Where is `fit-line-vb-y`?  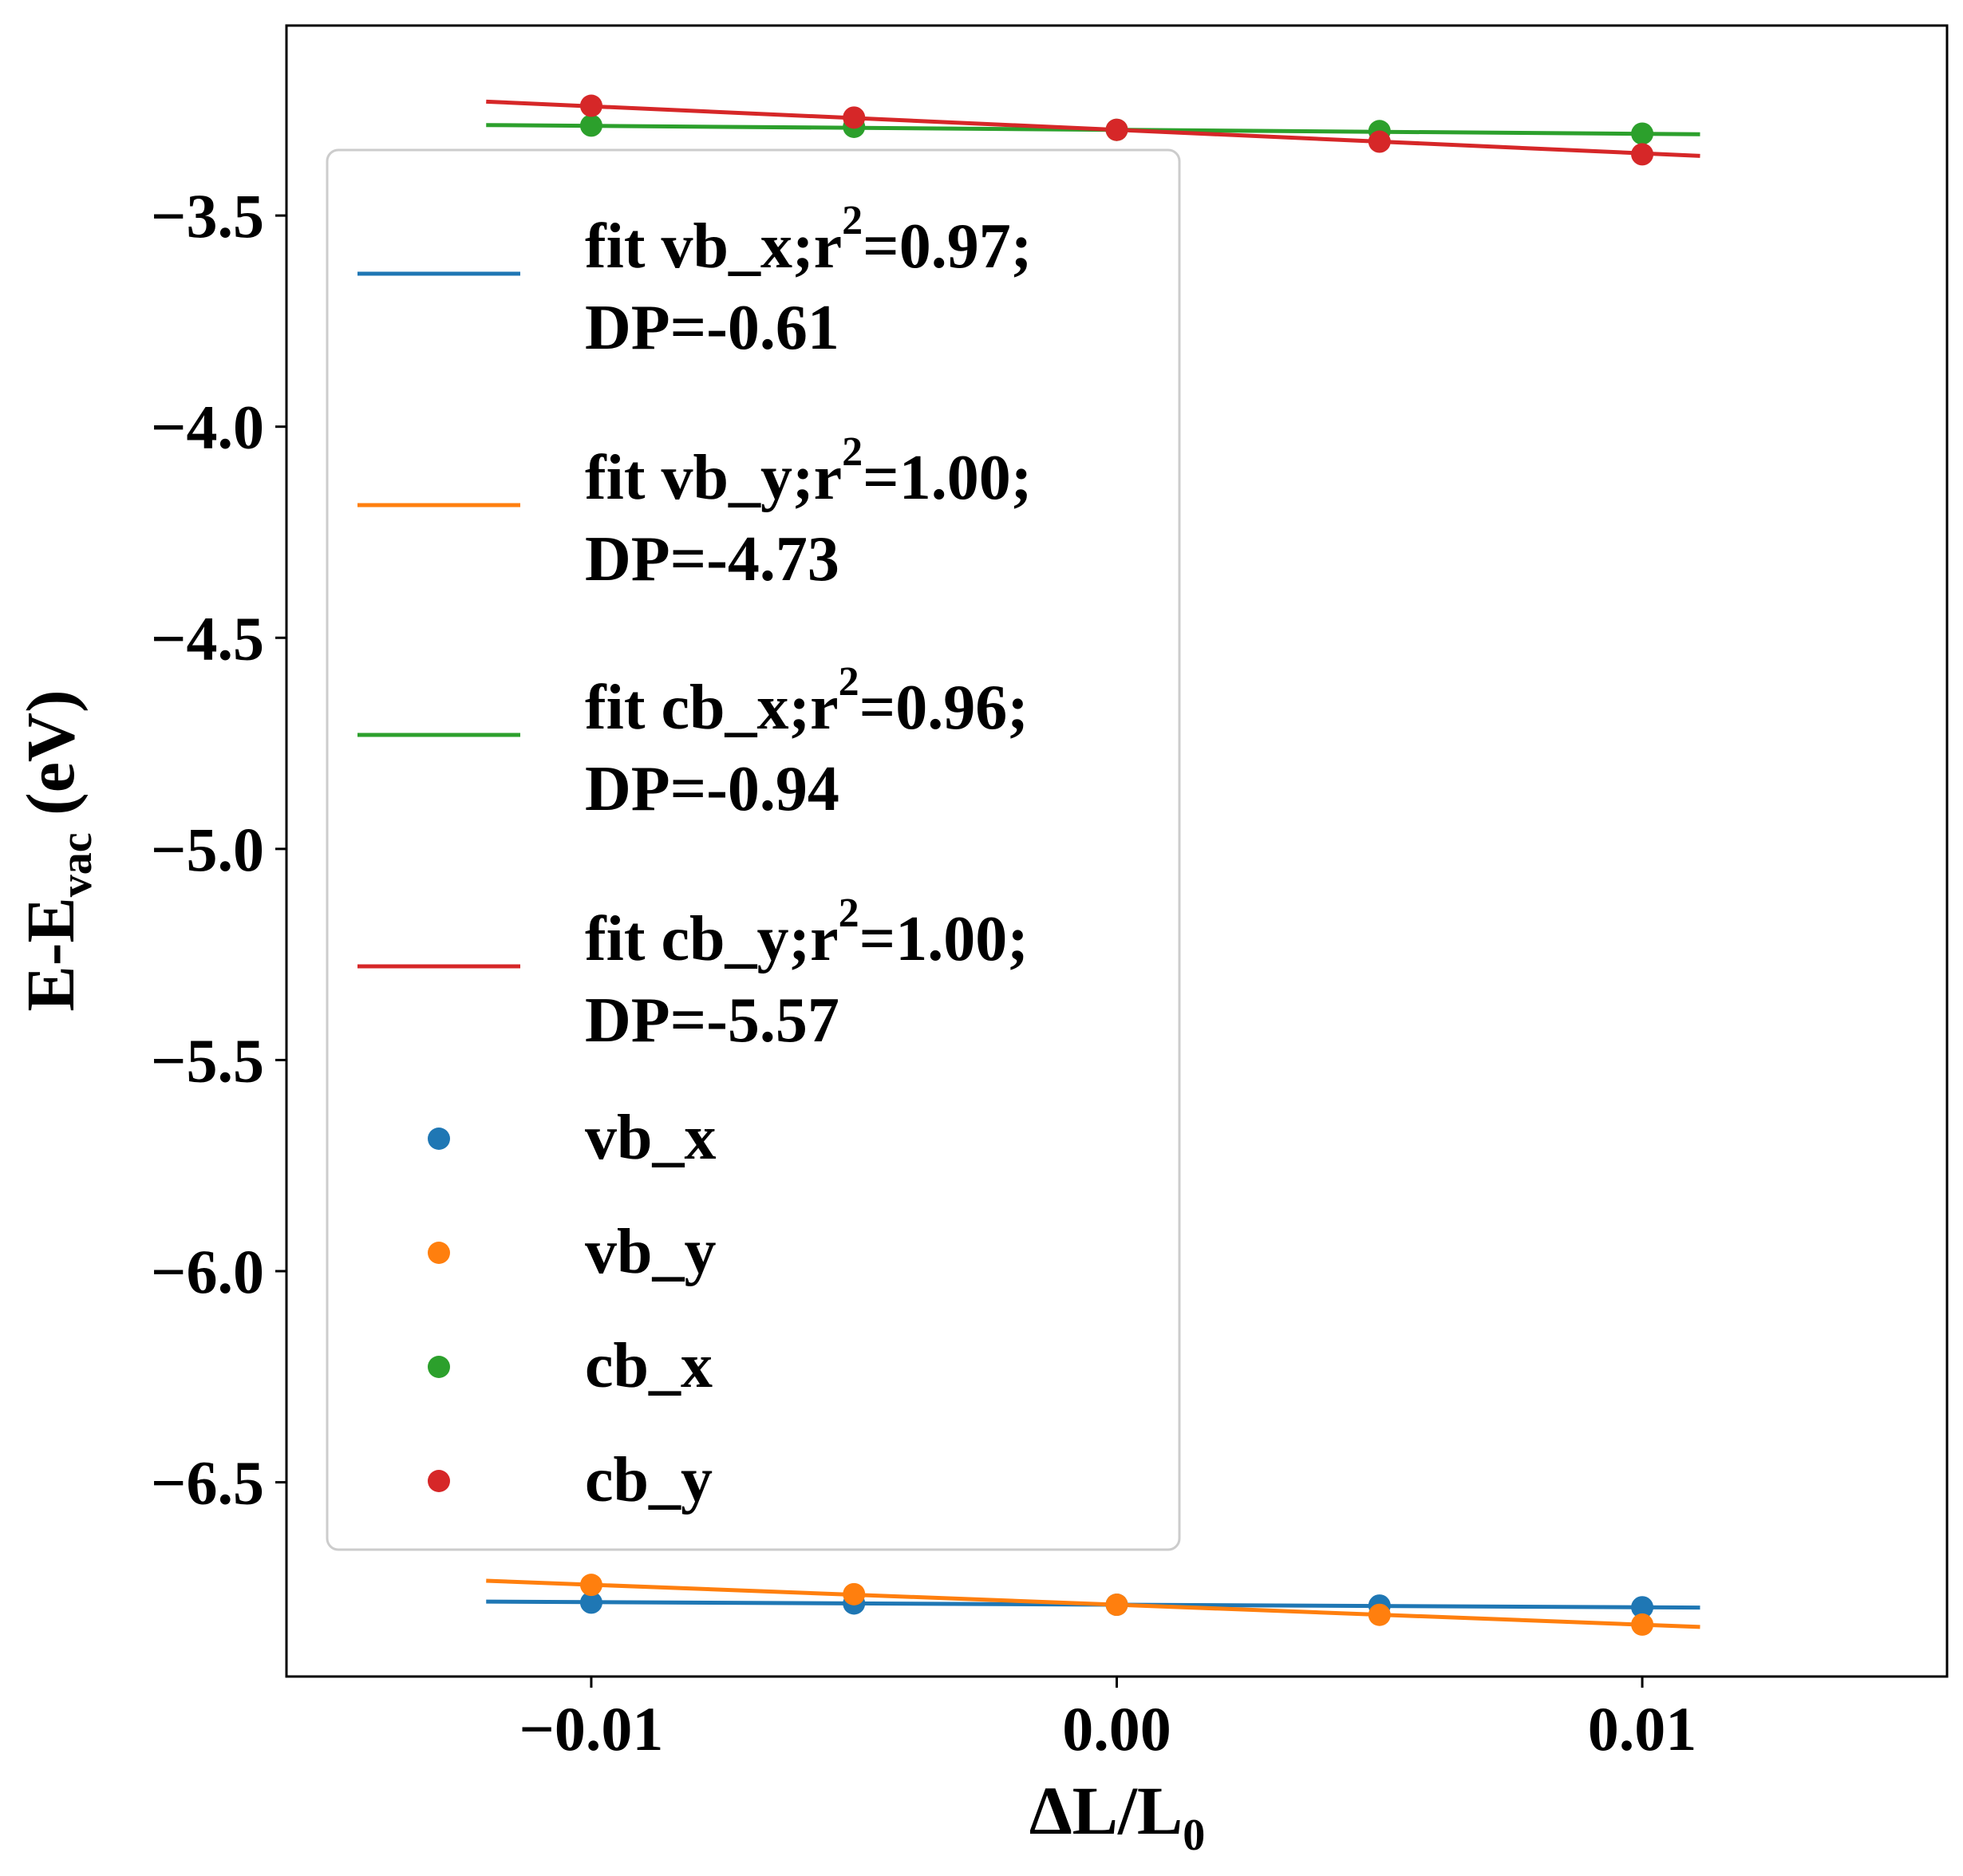
fit-line-vb-y is located at coordinates (1093, 1603).